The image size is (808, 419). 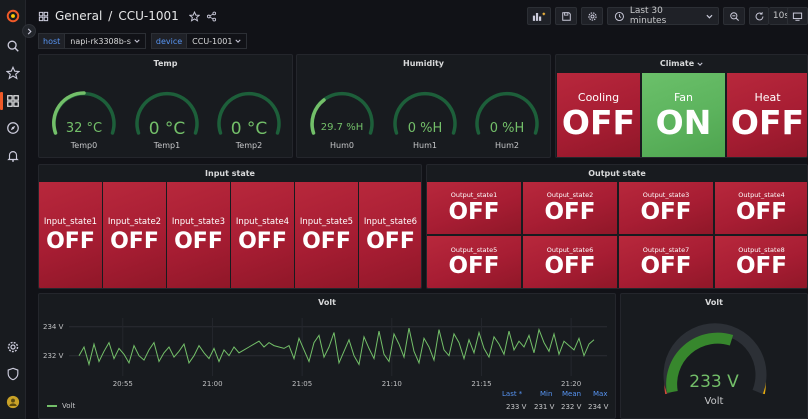 I want to click on time-range-label: Last 30 minutes, so click(x=648, y=16).